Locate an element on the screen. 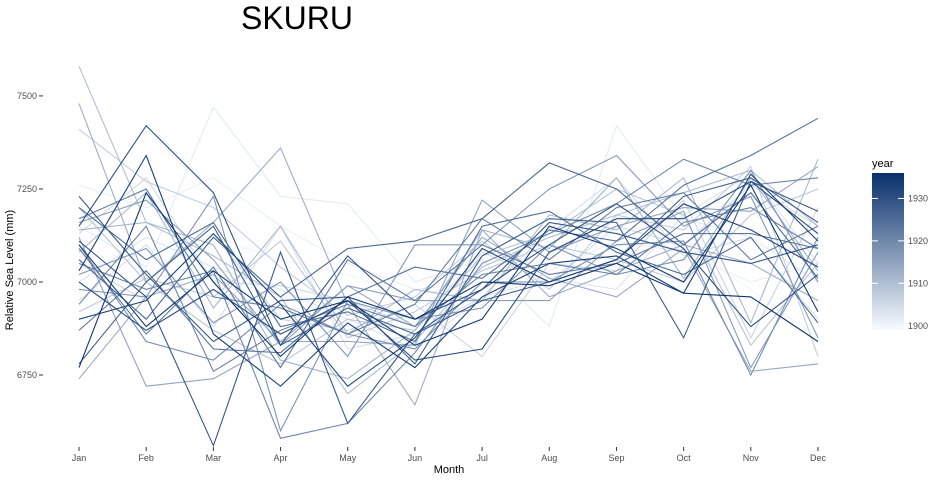 The width and height of the screenshot is (940, 480). x-tick-label: Dec is located at coordinates (818, 458).